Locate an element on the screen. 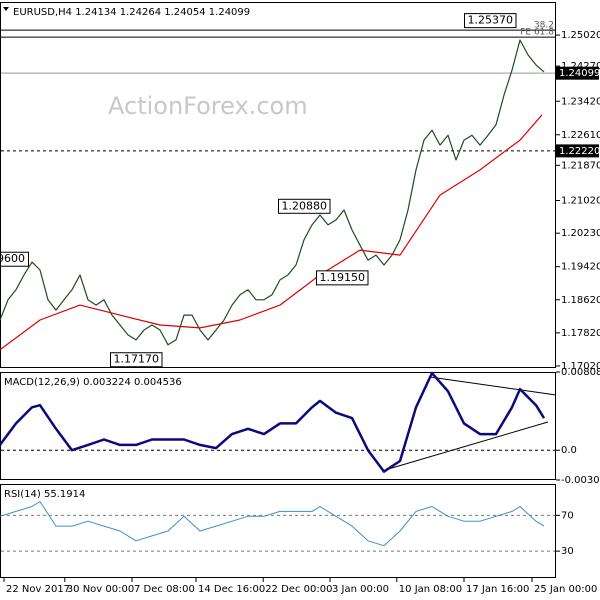 This screenshot has height=600, width=600. y-tick-label: 1.20230 is located at coordinates (580, 233).